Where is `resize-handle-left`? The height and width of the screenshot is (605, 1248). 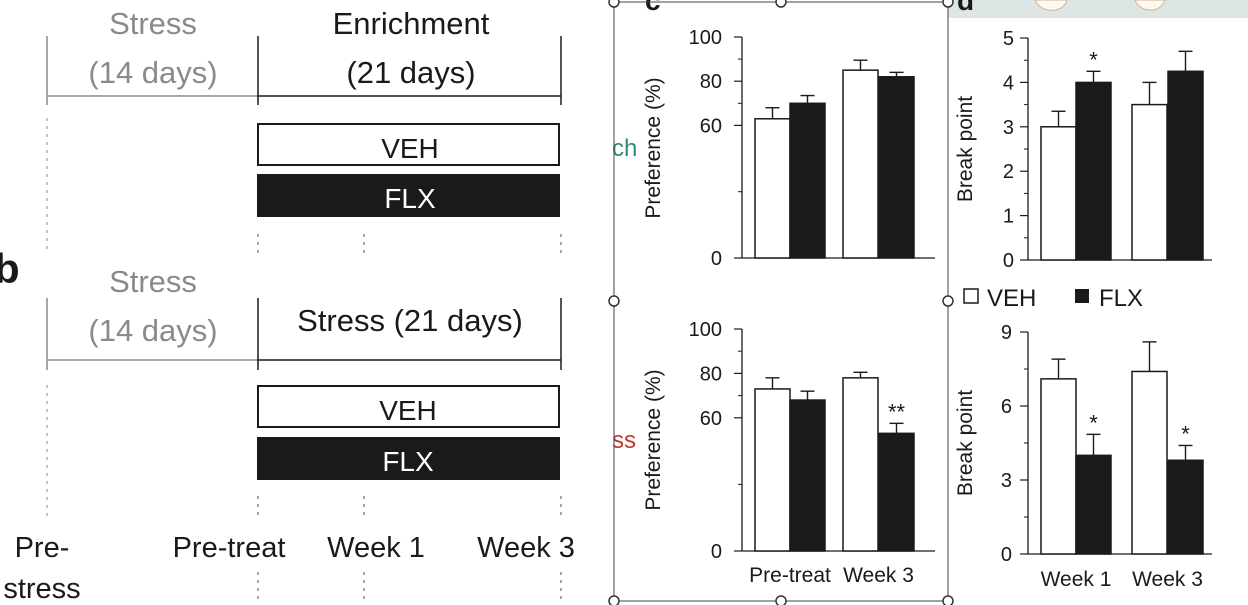 resize-handle-left is located at coordinates (614, 301).